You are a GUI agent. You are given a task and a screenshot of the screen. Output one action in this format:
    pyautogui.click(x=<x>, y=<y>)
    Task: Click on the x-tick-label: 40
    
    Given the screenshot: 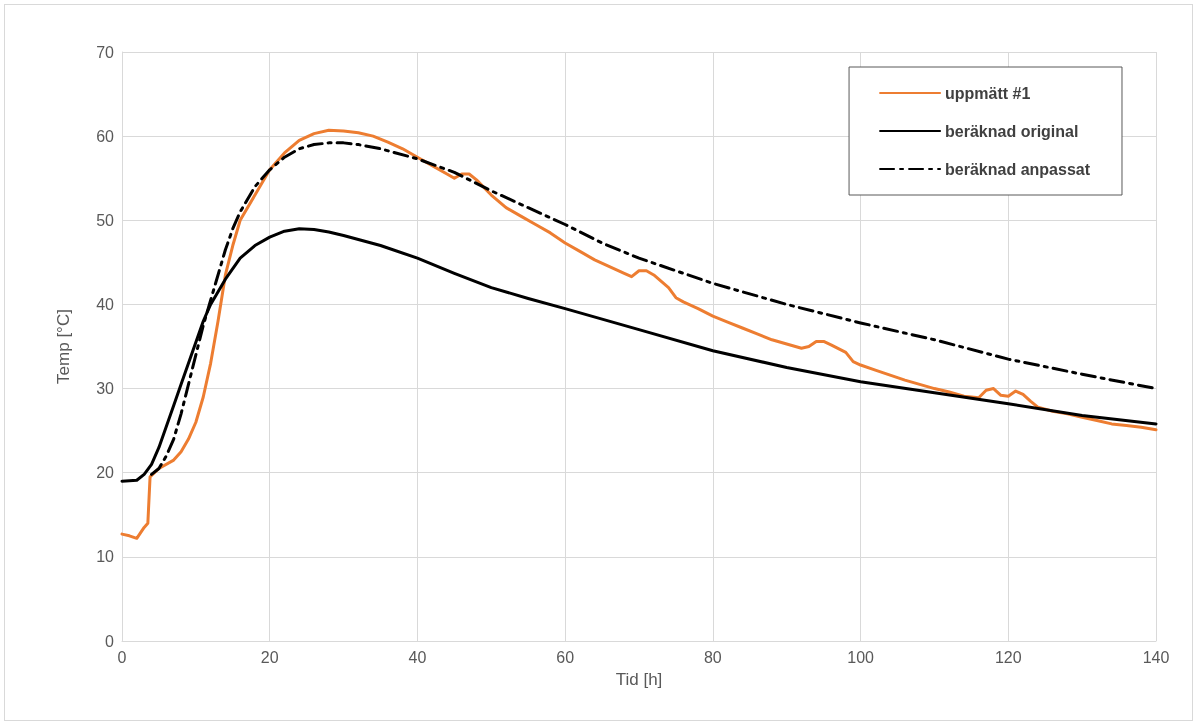 What is the action you would take?
    pyautogui.click(x=417, y=657)
    